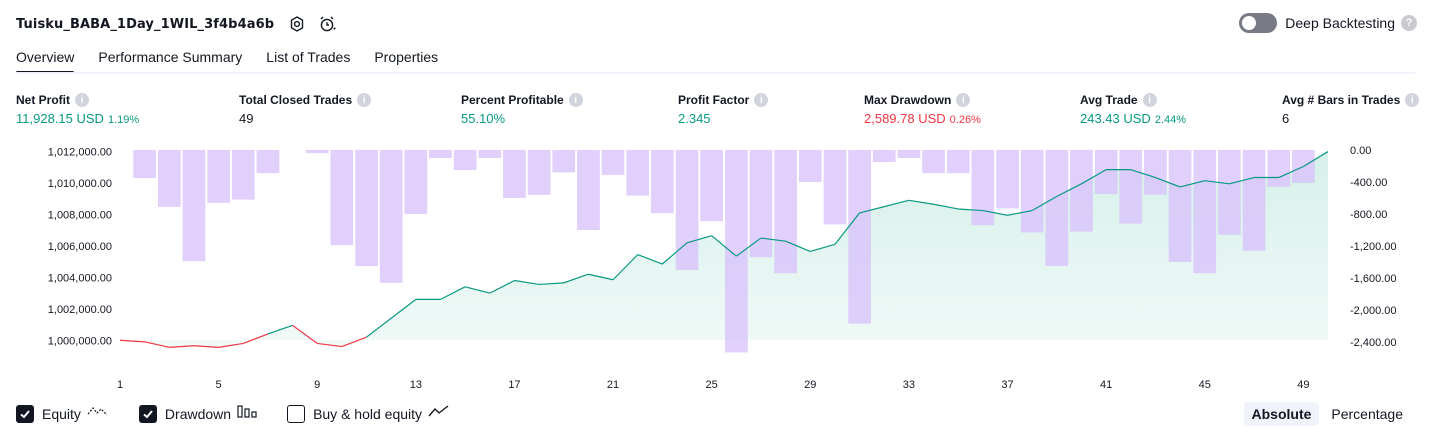 Image resolution: width=1431 pixels, height=438 pixels. I want to click on right-axis-tick: -2,000.00, so click(1373, 311).